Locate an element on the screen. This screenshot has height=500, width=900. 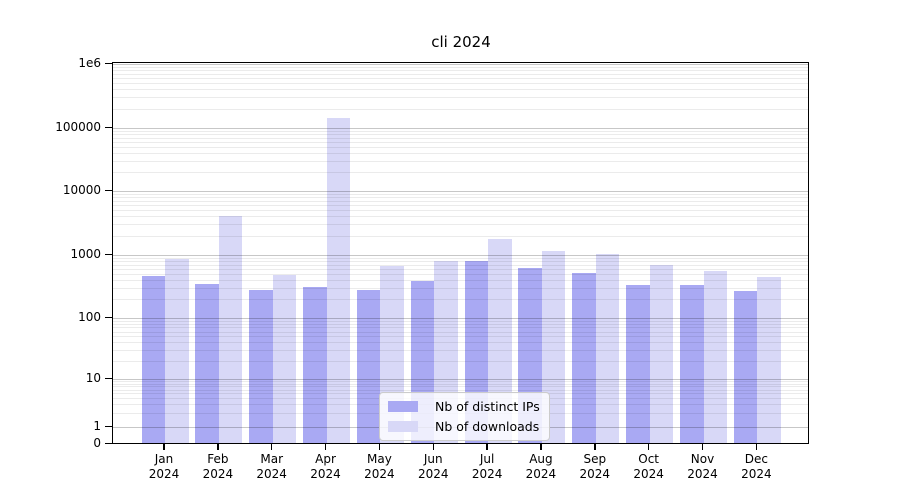
bar-downloads-mar is located at coordinates (284, 359).